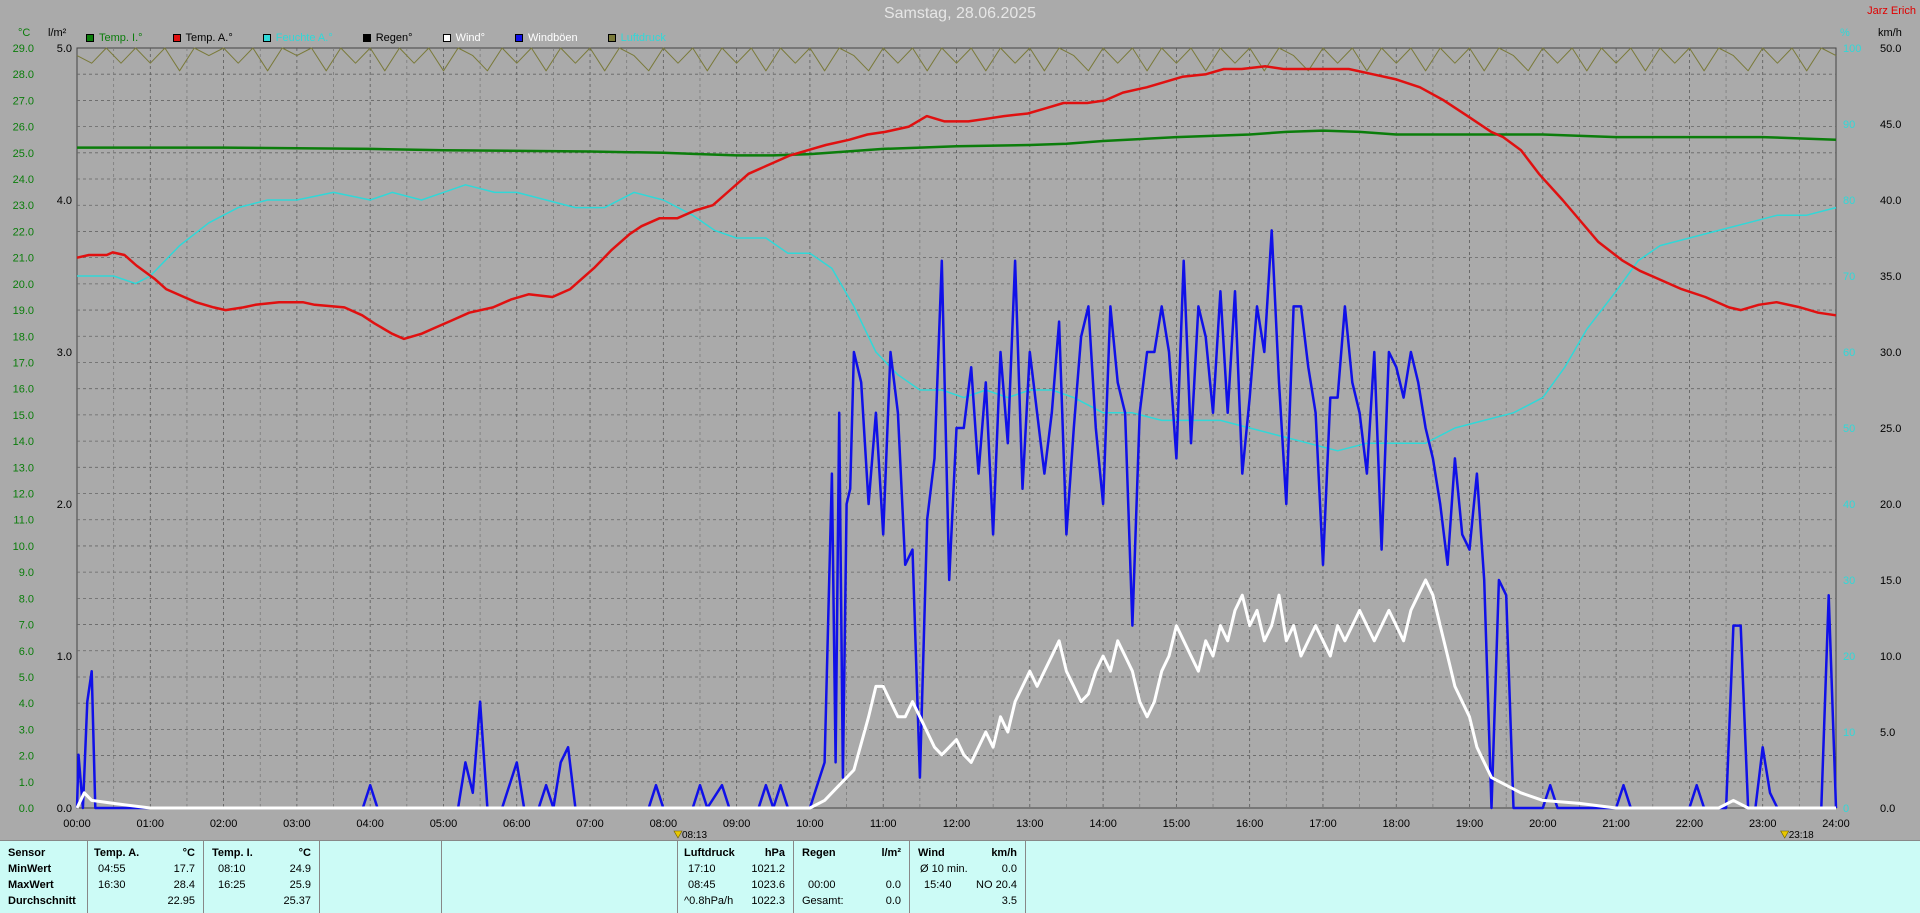  Describe the element at coordinates (1616, 824) in the screenshot. I see `x-tick-label: 21:00` at that location.